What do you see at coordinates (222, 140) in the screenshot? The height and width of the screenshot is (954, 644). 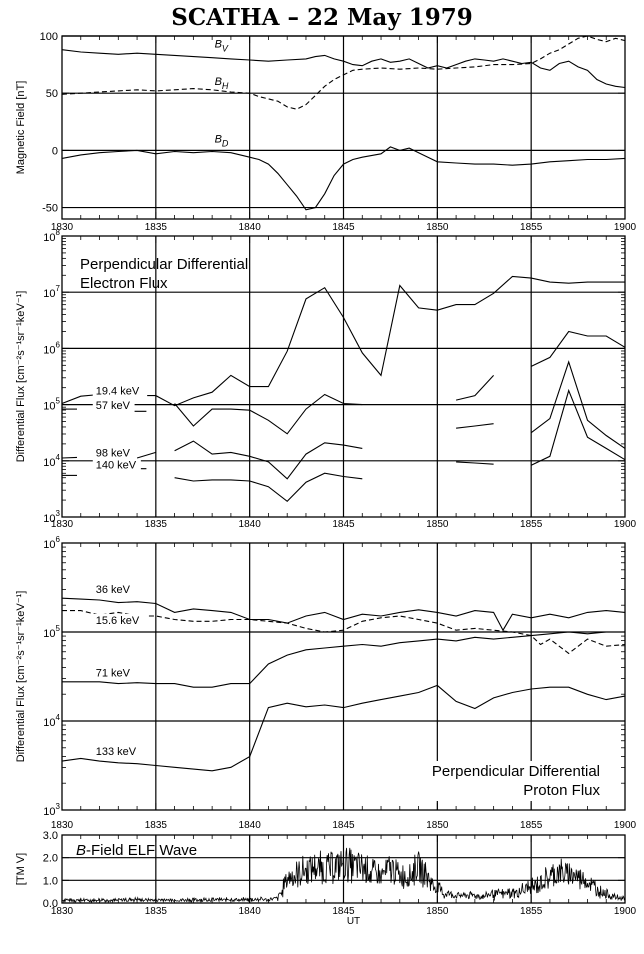 I see `series-label: BD` at bounding box center [222, 140].